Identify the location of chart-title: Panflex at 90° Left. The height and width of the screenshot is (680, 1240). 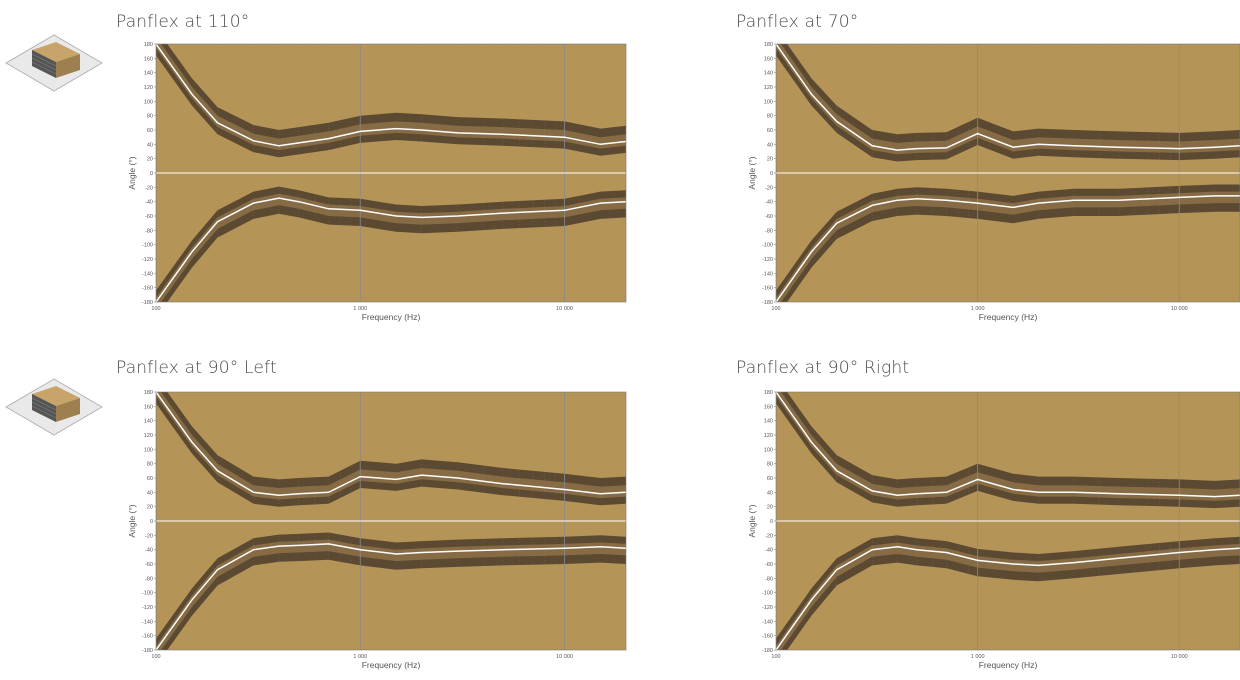
(196, 368).